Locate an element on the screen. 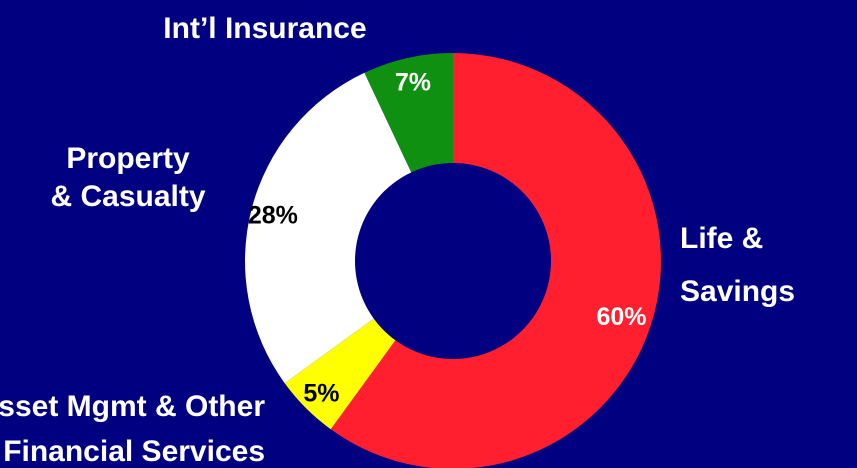 The height and width of the screenshot is (468, 857). slice-intl-insurance is located at coordinates (408, 113).